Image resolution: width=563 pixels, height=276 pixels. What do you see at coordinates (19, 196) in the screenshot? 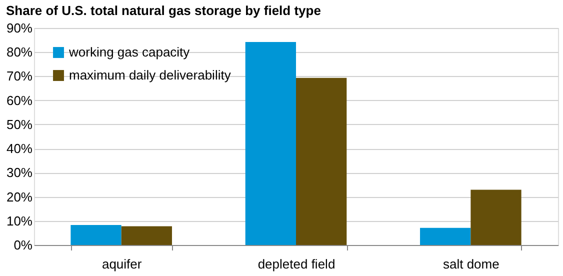
I see `y-tick-label: 20%` at bounding box center [19, 196].